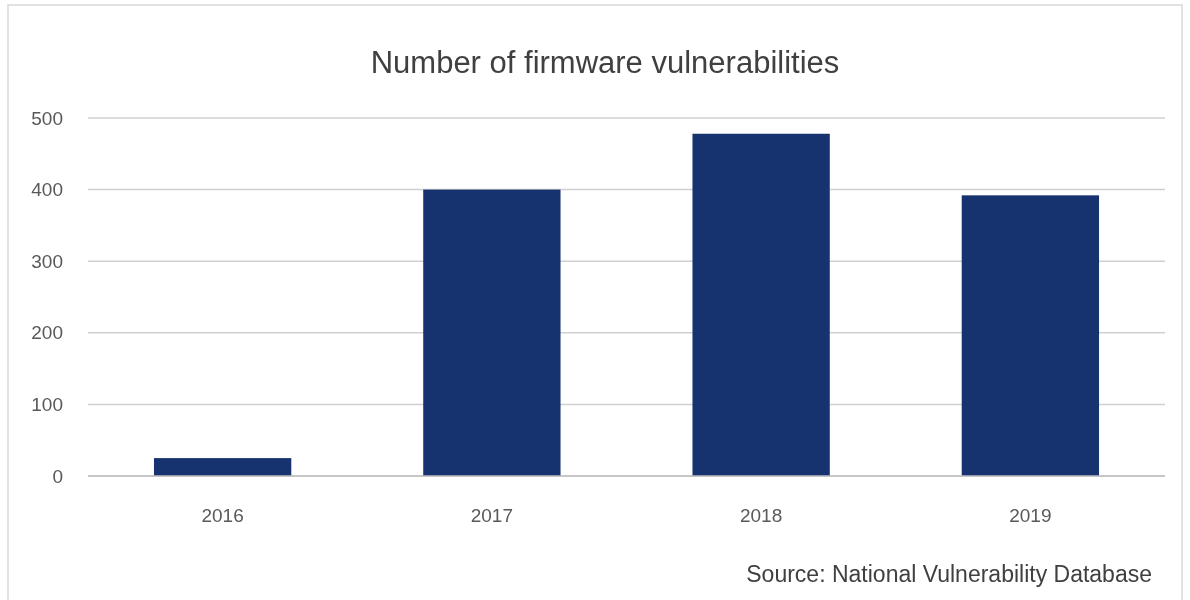 Image resolution: width=1190 pixels, height=600 pixels. Describe the element at coordinates (761, 515) in the screenshot. I see `x-tick-label: 2018` at that location.